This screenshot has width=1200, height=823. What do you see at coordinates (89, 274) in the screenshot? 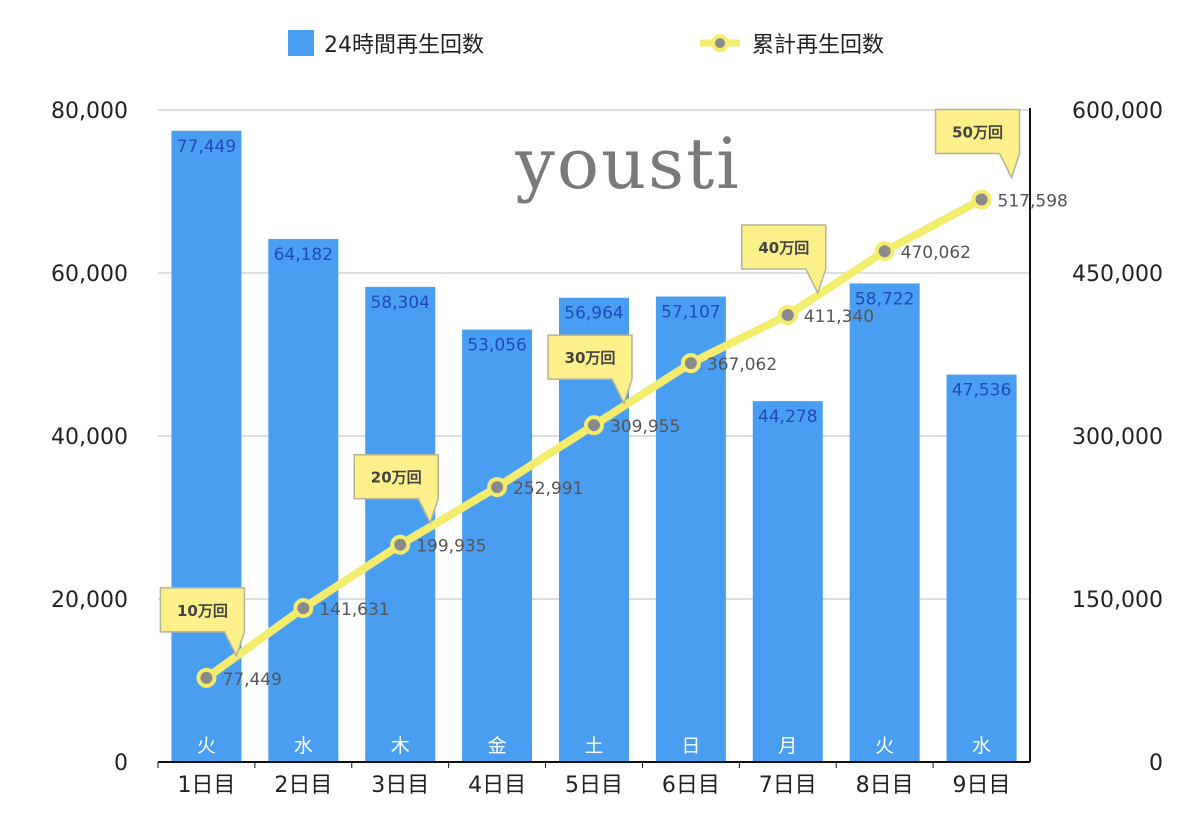
I see `left-axis-tick-label: 60,000` at bounding box center [89, 274].